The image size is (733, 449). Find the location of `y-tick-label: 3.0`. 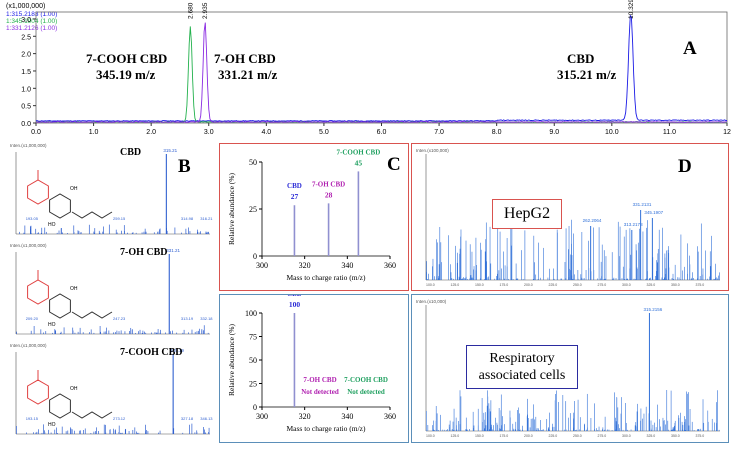

y-tick-label: 3.0 is located at coordinates (26, 20).